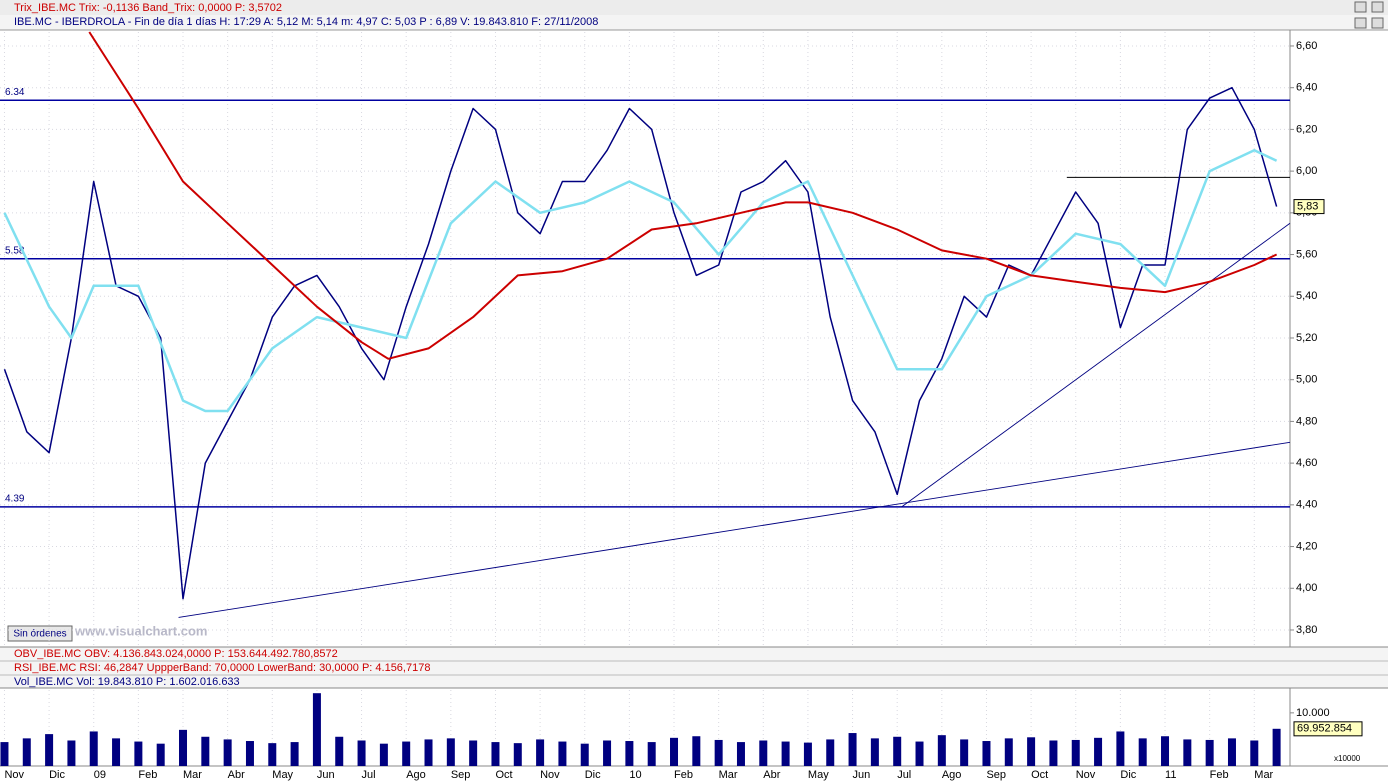  Describe the element at coordinates (100, 775) in the screenshot. I see `x-tick-label: 09` at that location.